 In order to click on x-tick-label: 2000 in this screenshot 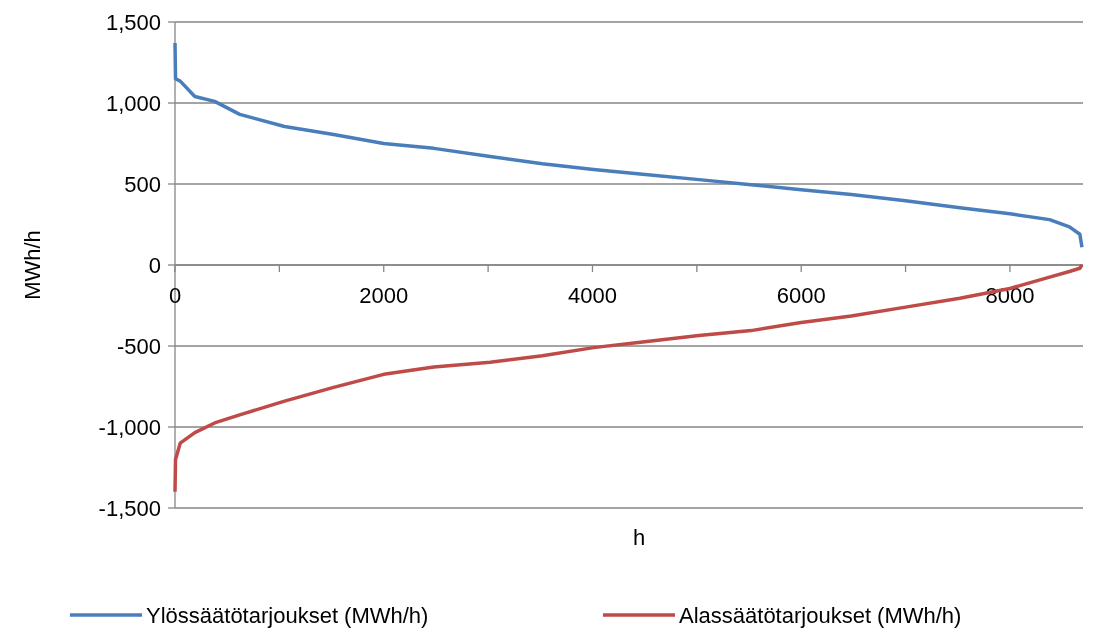, I will do `click(384, 295)`.